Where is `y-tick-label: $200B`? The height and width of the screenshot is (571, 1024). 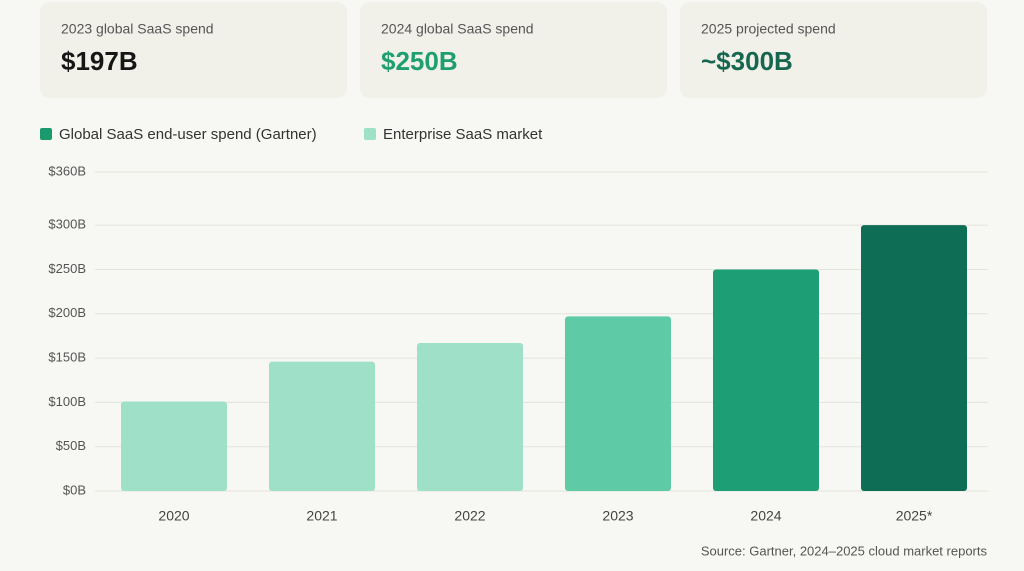 y-tick-label: $200B is located at coordinates (67, 312).